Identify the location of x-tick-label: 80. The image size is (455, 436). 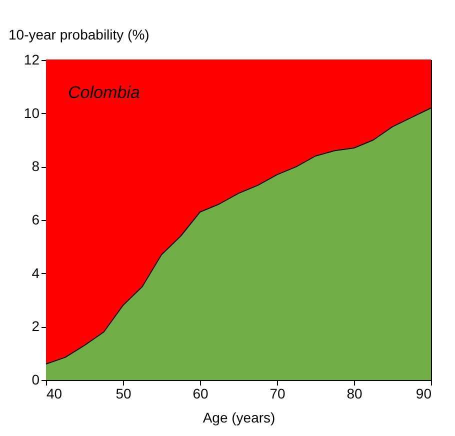
(354, 394).